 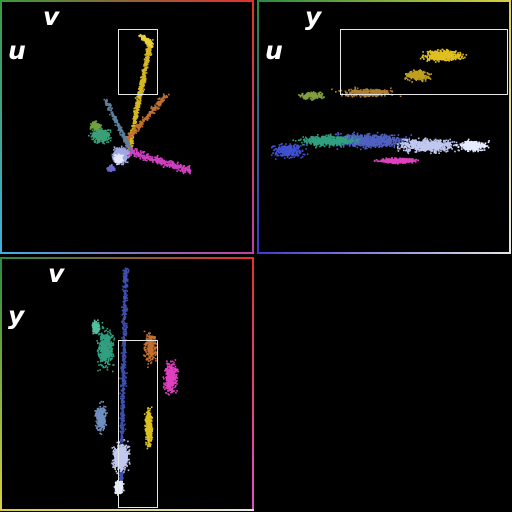 I want to click on axis-label-horizontal: y, so click(x=16, y=315).